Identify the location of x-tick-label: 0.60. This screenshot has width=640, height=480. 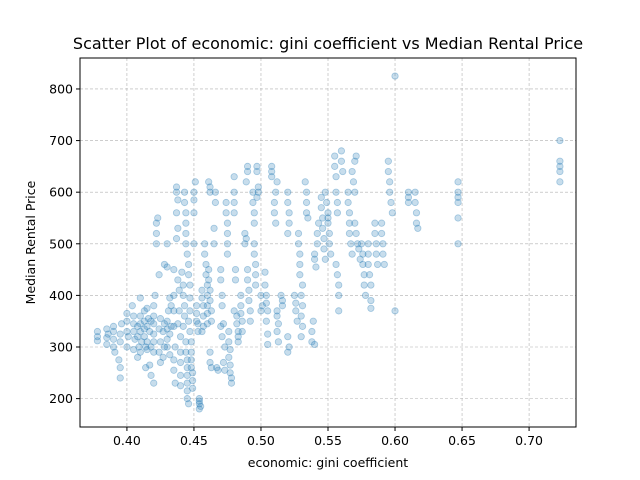
(395, 440).